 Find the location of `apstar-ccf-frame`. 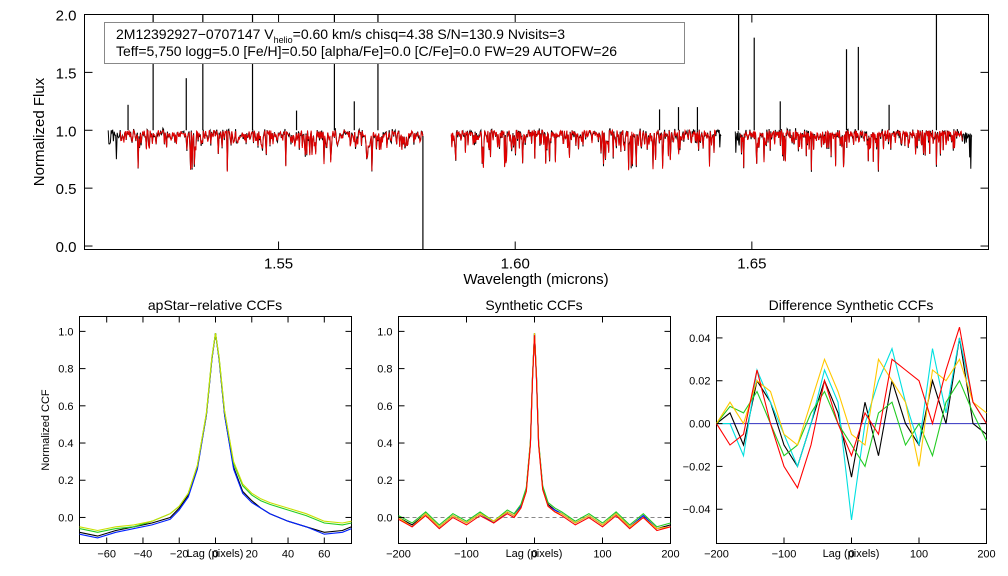

apstar-ccf-frame is located at coordinates (215, 430).